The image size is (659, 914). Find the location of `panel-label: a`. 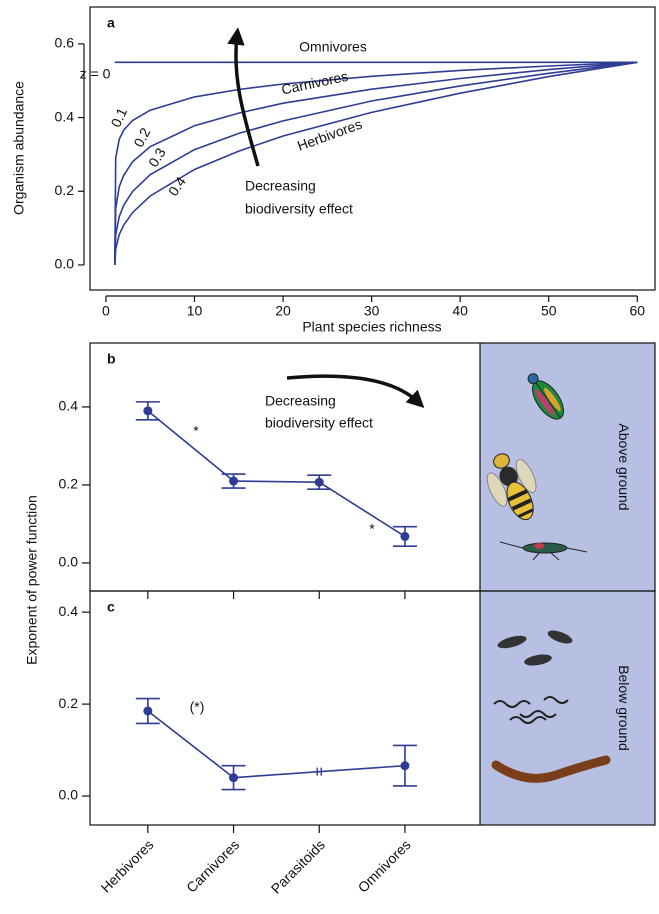

panel-label: a is located at coordinates (111, 23).